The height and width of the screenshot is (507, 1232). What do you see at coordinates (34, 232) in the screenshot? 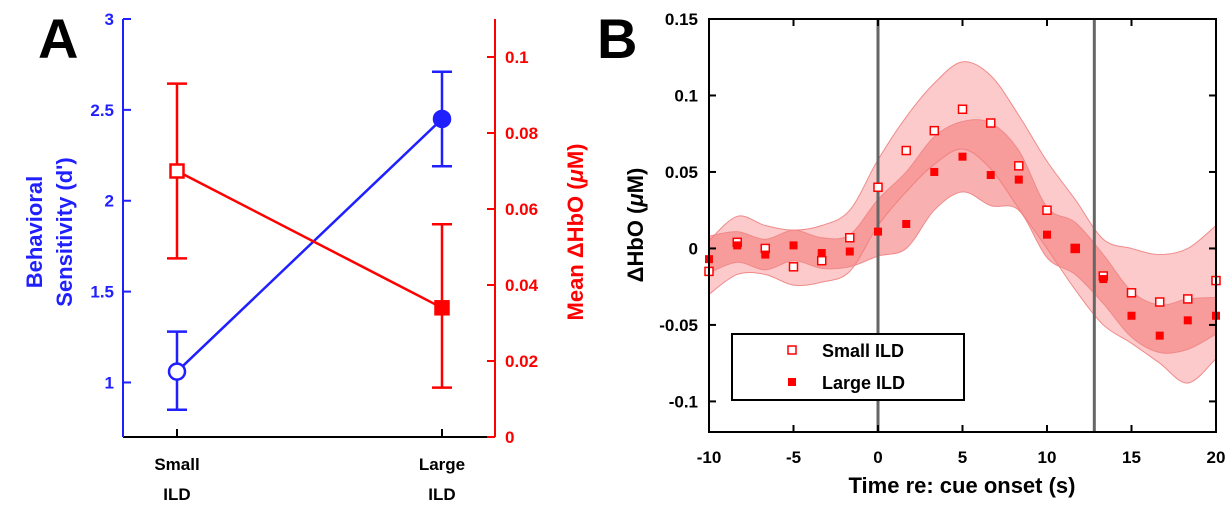
I see `left-axis-label-line1: Behavioral` at bounding box center [34, 232].